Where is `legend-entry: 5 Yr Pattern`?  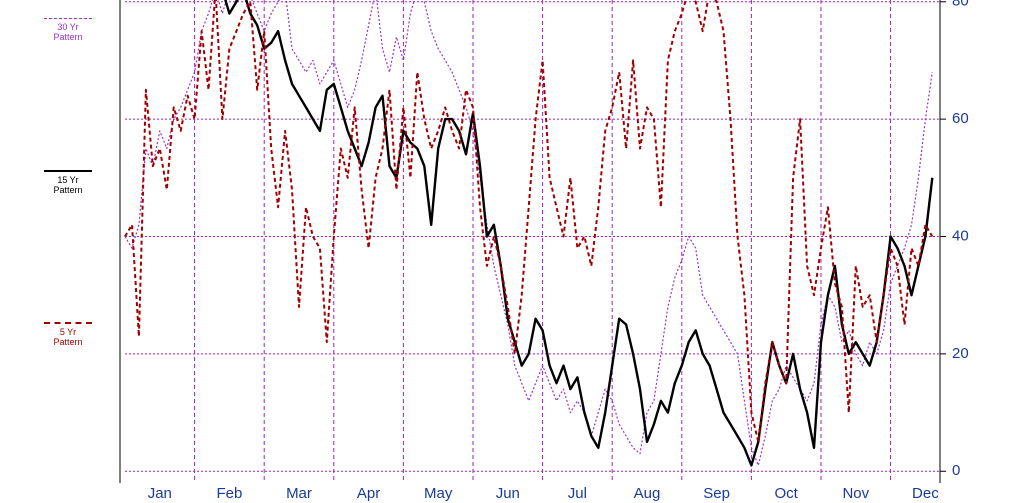 legend-entry: 5 Yr Pattern is located at coordinates (68, 334).